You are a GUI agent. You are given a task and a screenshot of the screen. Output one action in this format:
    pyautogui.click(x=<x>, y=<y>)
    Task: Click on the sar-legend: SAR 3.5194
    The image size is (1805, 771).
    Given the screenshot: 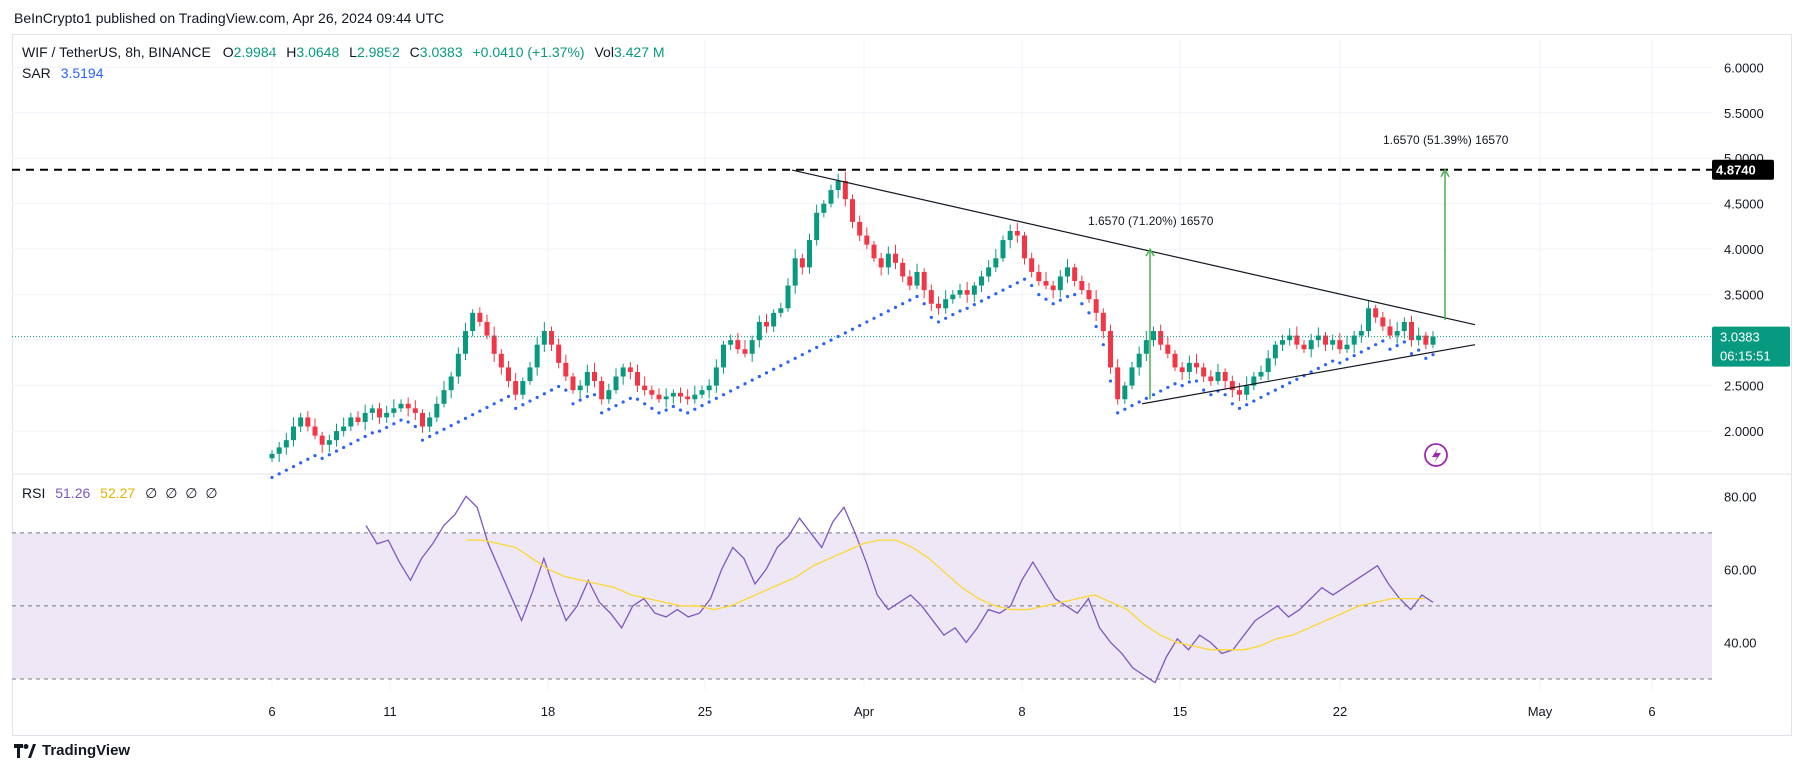 What is the action you would take?
    pyautogui.click(x=63, y=73)
    